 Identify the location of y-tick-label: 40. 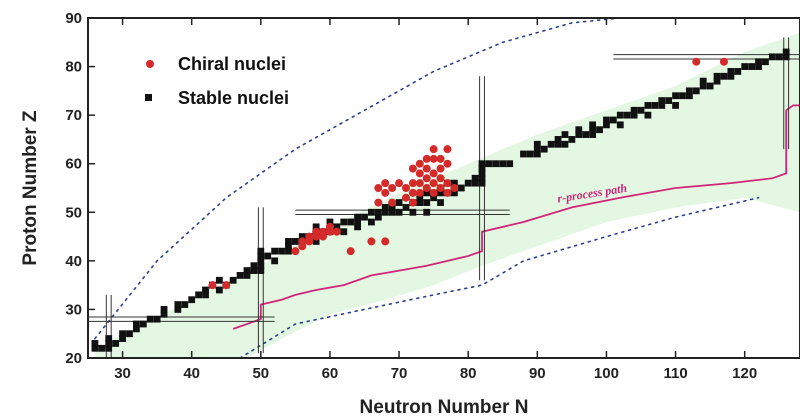
(73, 261).